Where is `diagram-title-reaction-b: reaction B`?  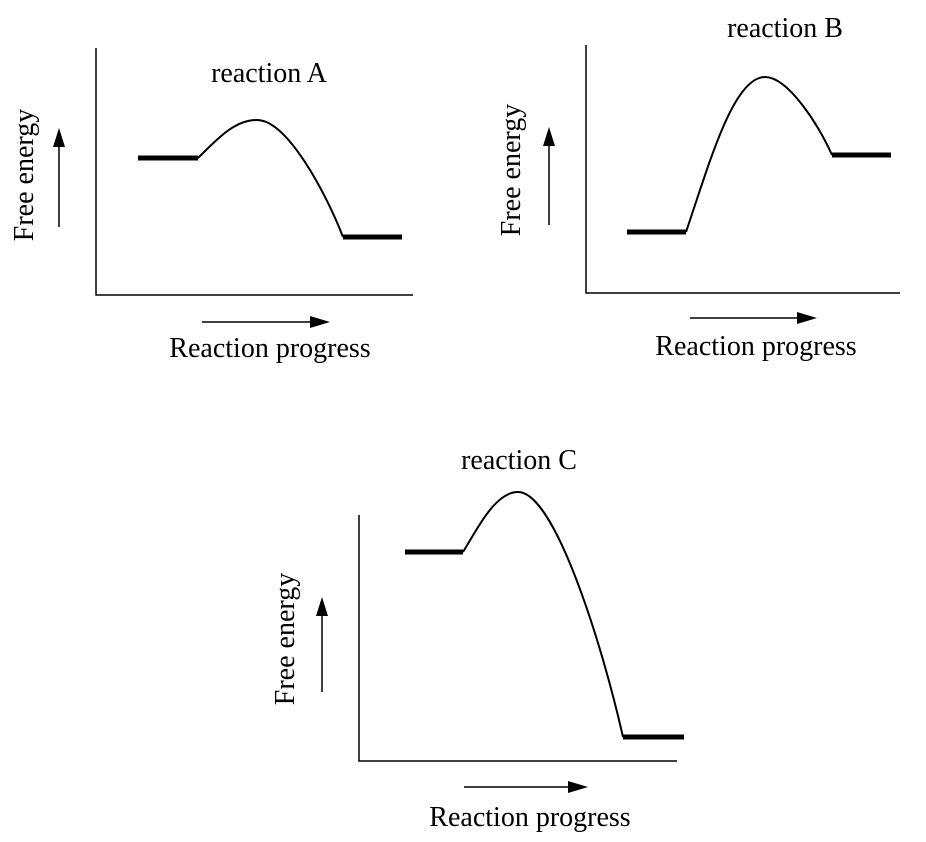
diagram-title-reaction-b: reaction B is located at coordinates (785, 28).